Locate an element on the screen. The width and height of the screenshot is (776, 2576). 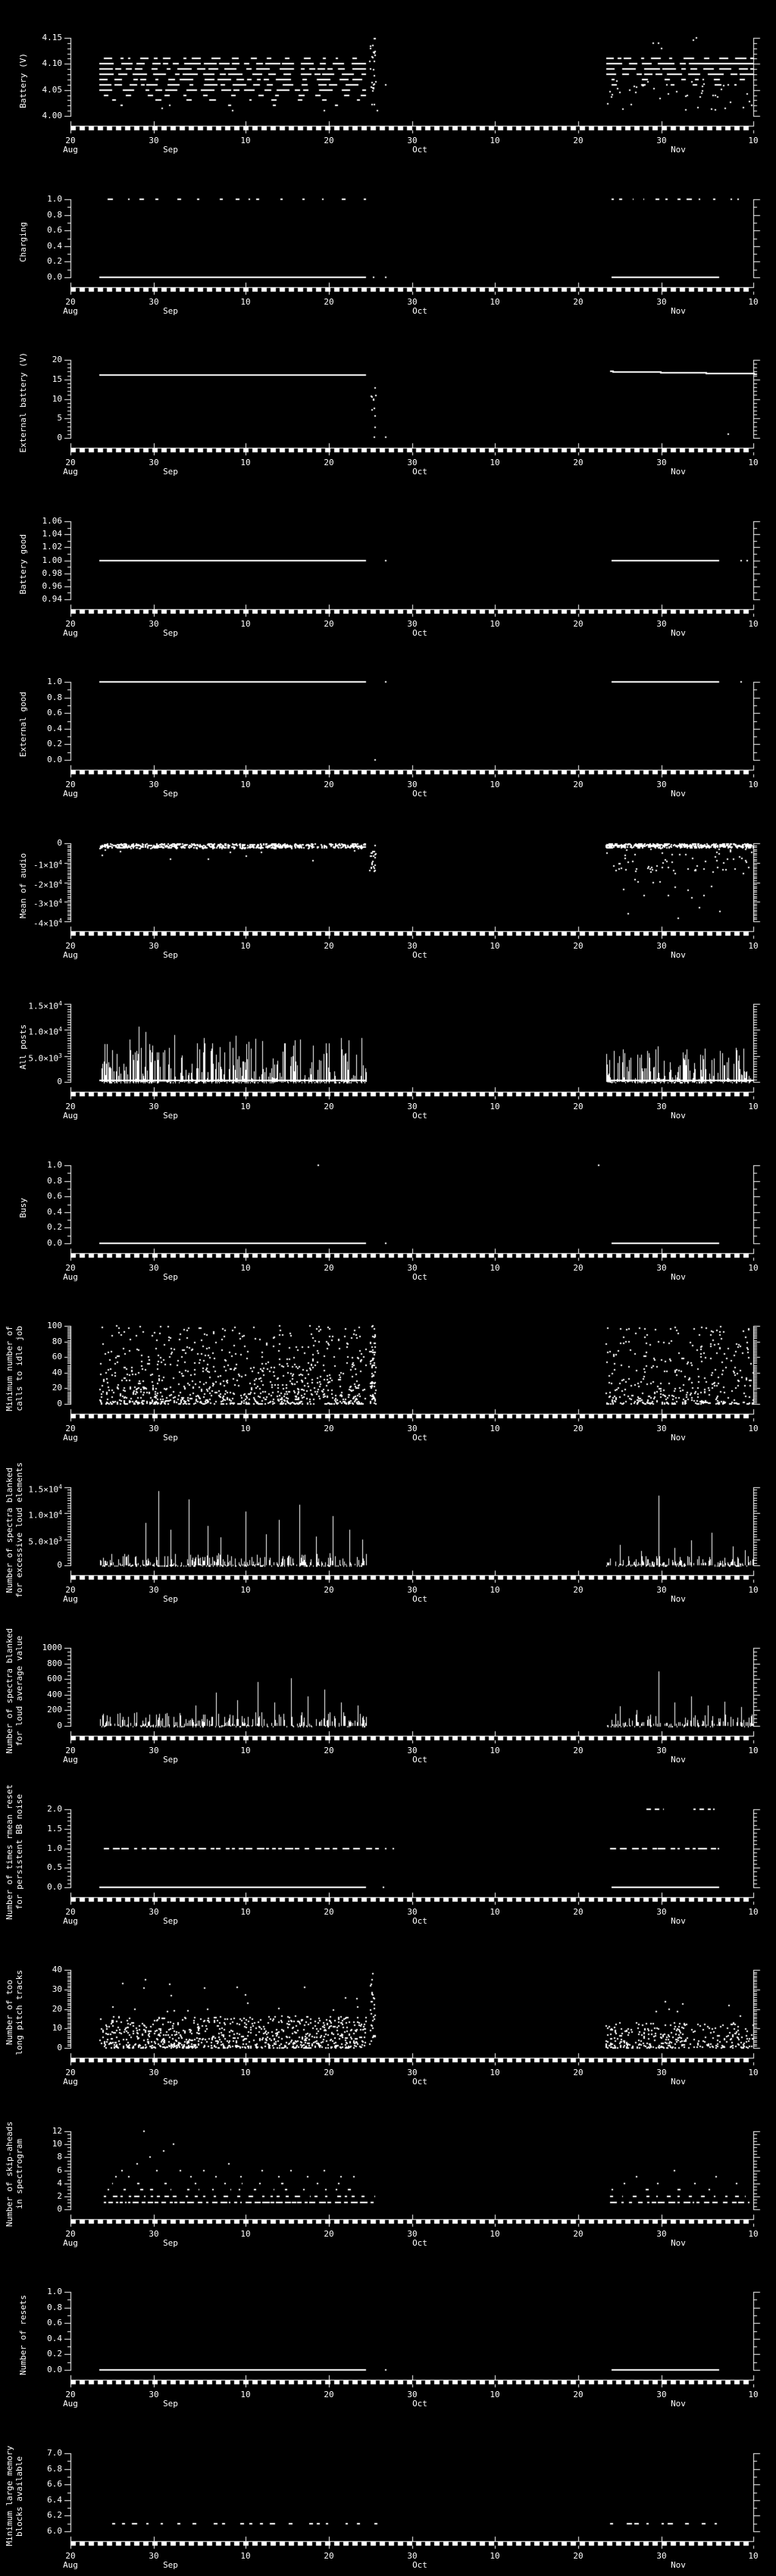
y-tick-label: 0.5 is located at coordinates (54, 1867).